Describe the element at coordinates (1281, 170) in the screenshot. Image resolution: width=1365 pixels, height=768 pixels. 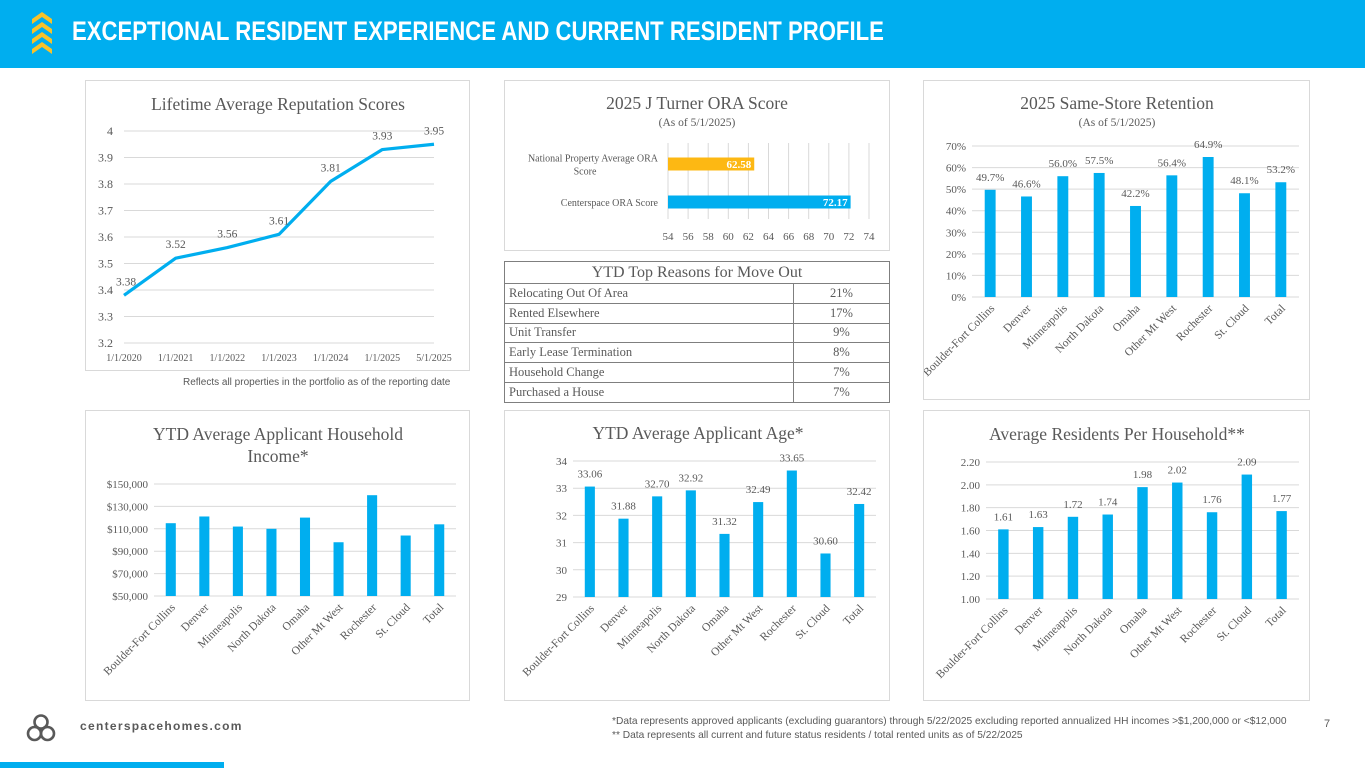
I see `data-label: 53.2%` at that location.